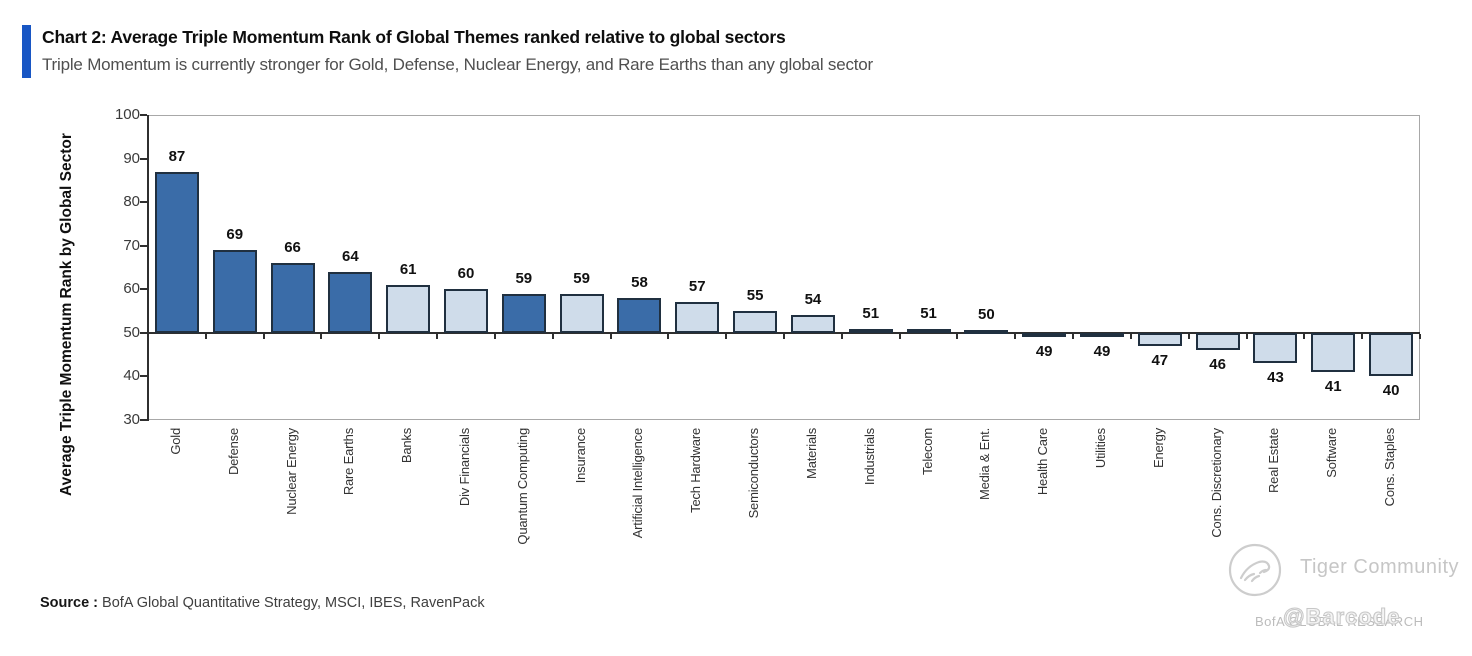  What do you see at coordinates (350, 256) in the screenshot?
I see `bar-value-label: 64` at bounding box center [350, 256].